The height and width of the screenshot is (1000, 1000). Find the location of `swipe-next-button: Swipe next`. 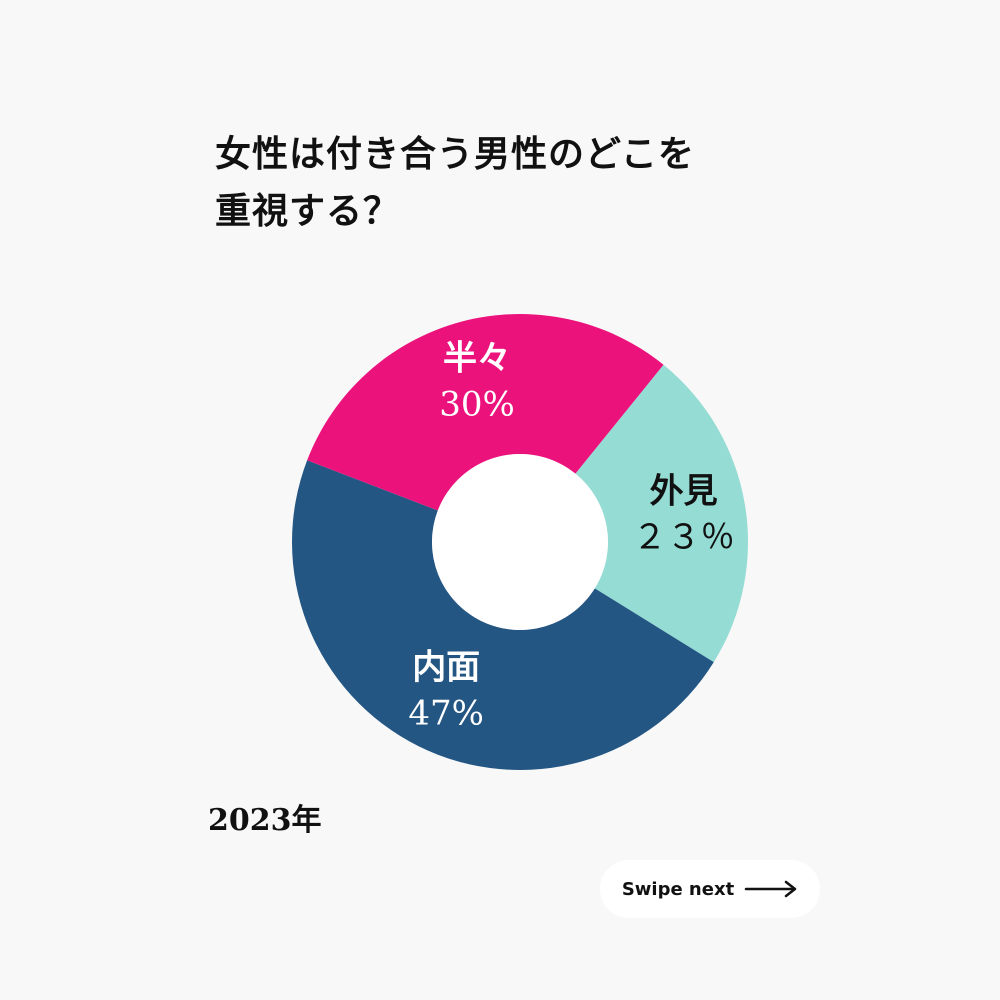

swipe-next-button: Swipe next is located at coordinates (710, 889).